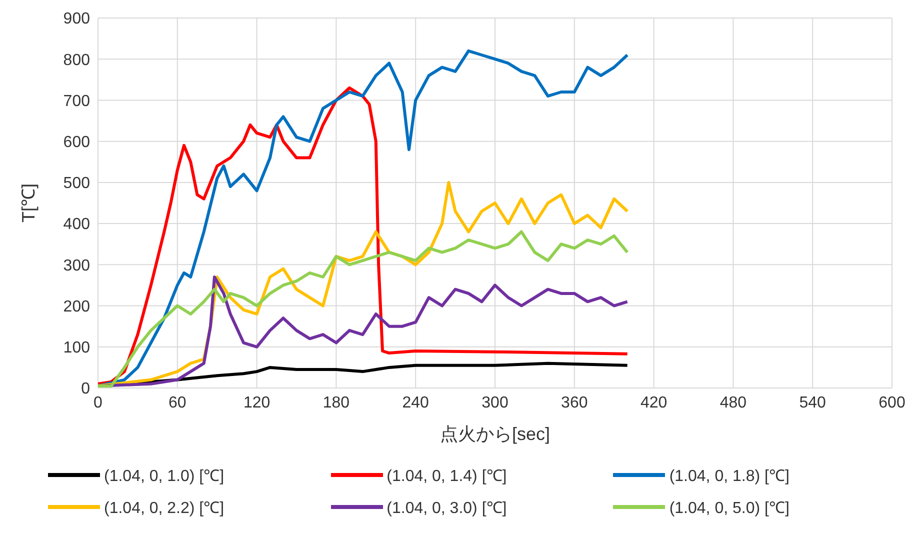 Image resolution: width=924 pixels, height=543 pixels. I want to click on legend-label: (1.04, 0, 5.0) [℃], so click(729, 508).